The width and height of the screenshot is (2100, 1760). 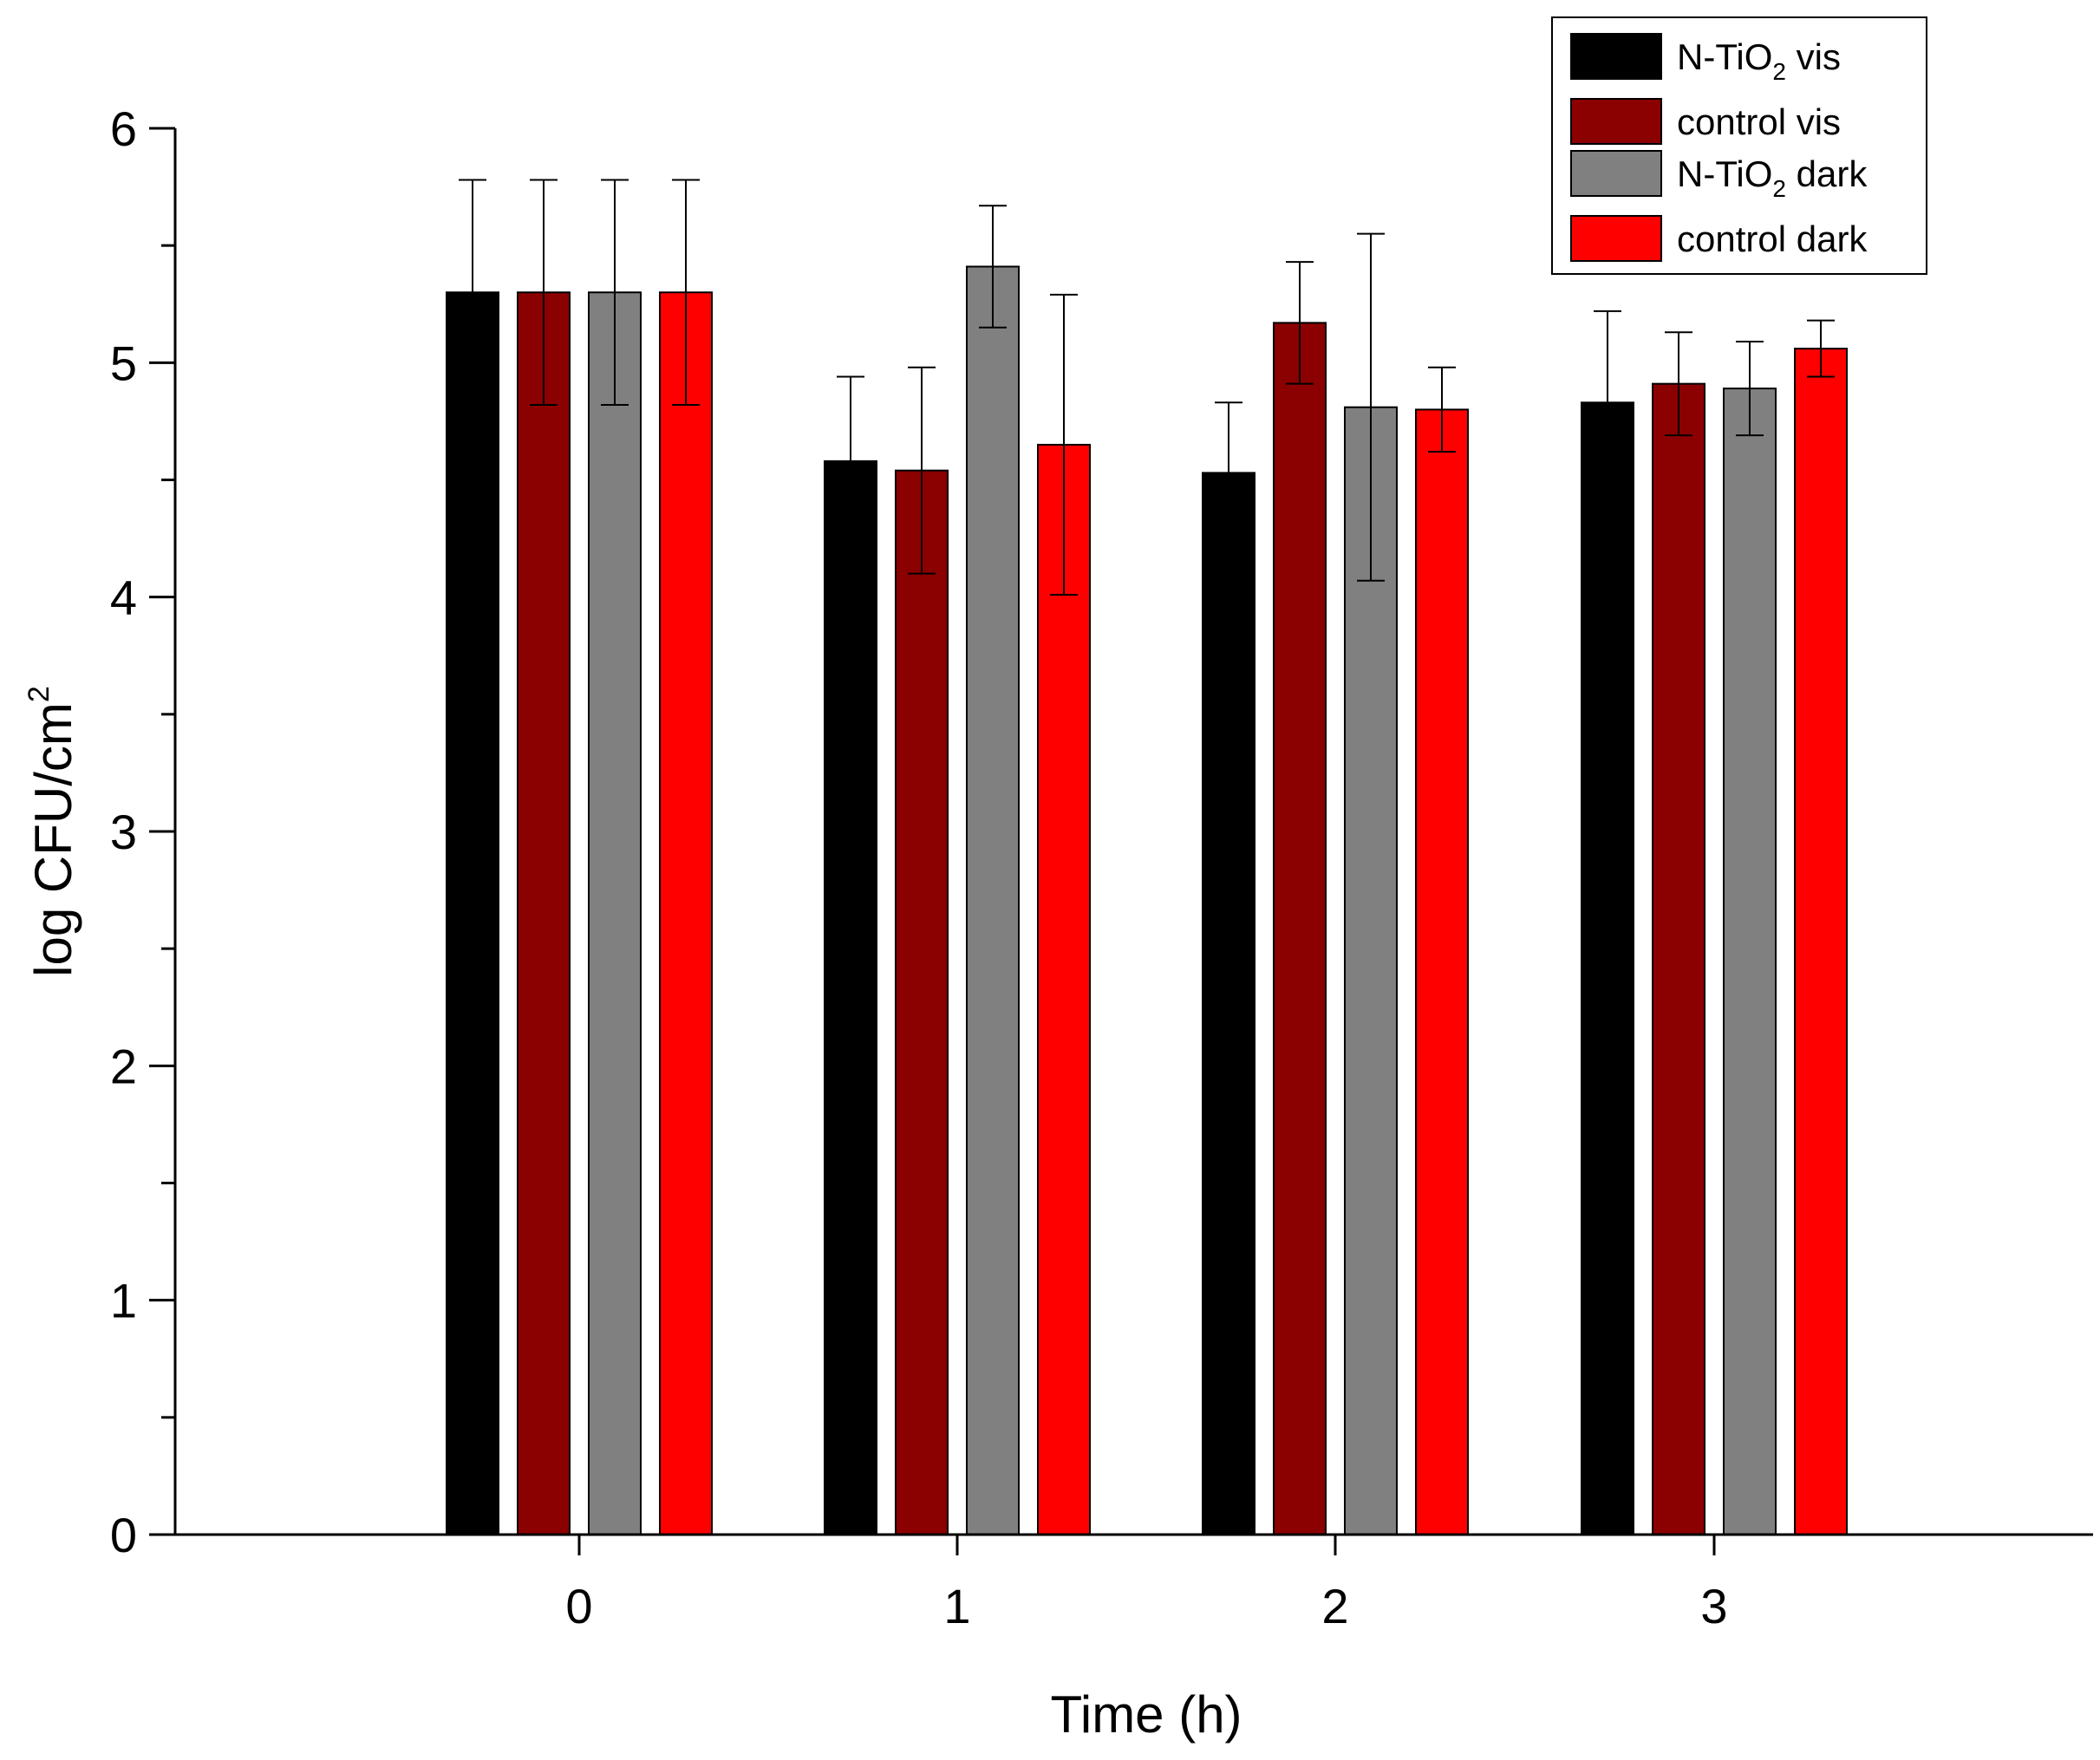 I want to click on y-axis-title-base: log CFU/cm, so click(x=53, y=839).